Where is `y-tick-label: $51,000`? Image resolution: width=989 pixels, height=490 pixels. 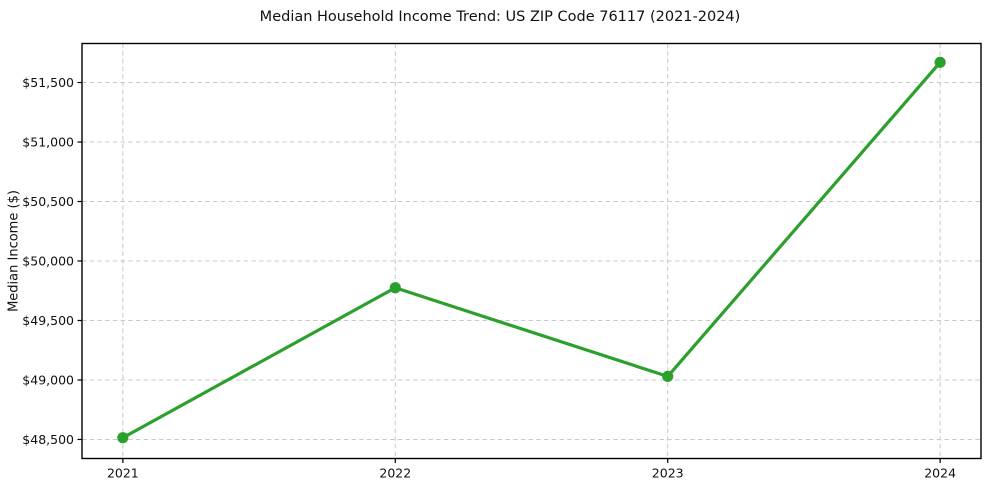 y-tick-label: $51,000 is located at coordinates (48, 141).